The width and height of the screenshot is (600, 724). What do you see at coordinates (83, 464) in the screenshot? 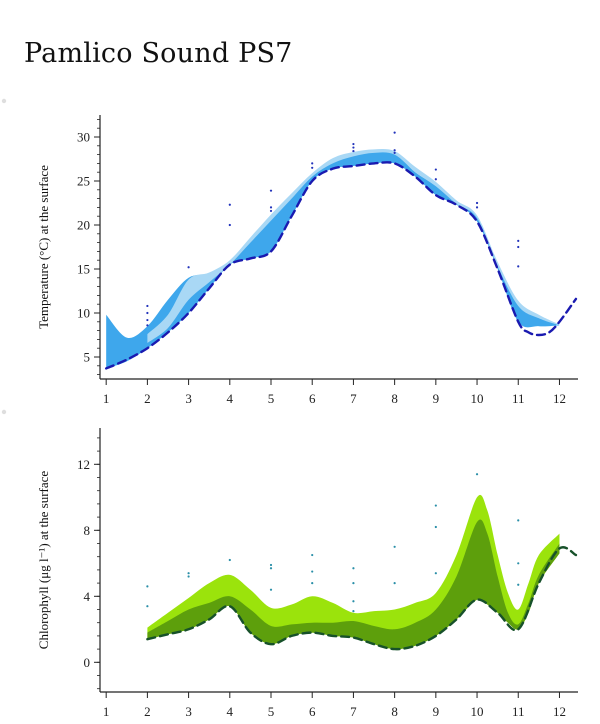
I see `chlorophyll-y-tick-label: 12` at bounding box center [83, 464].